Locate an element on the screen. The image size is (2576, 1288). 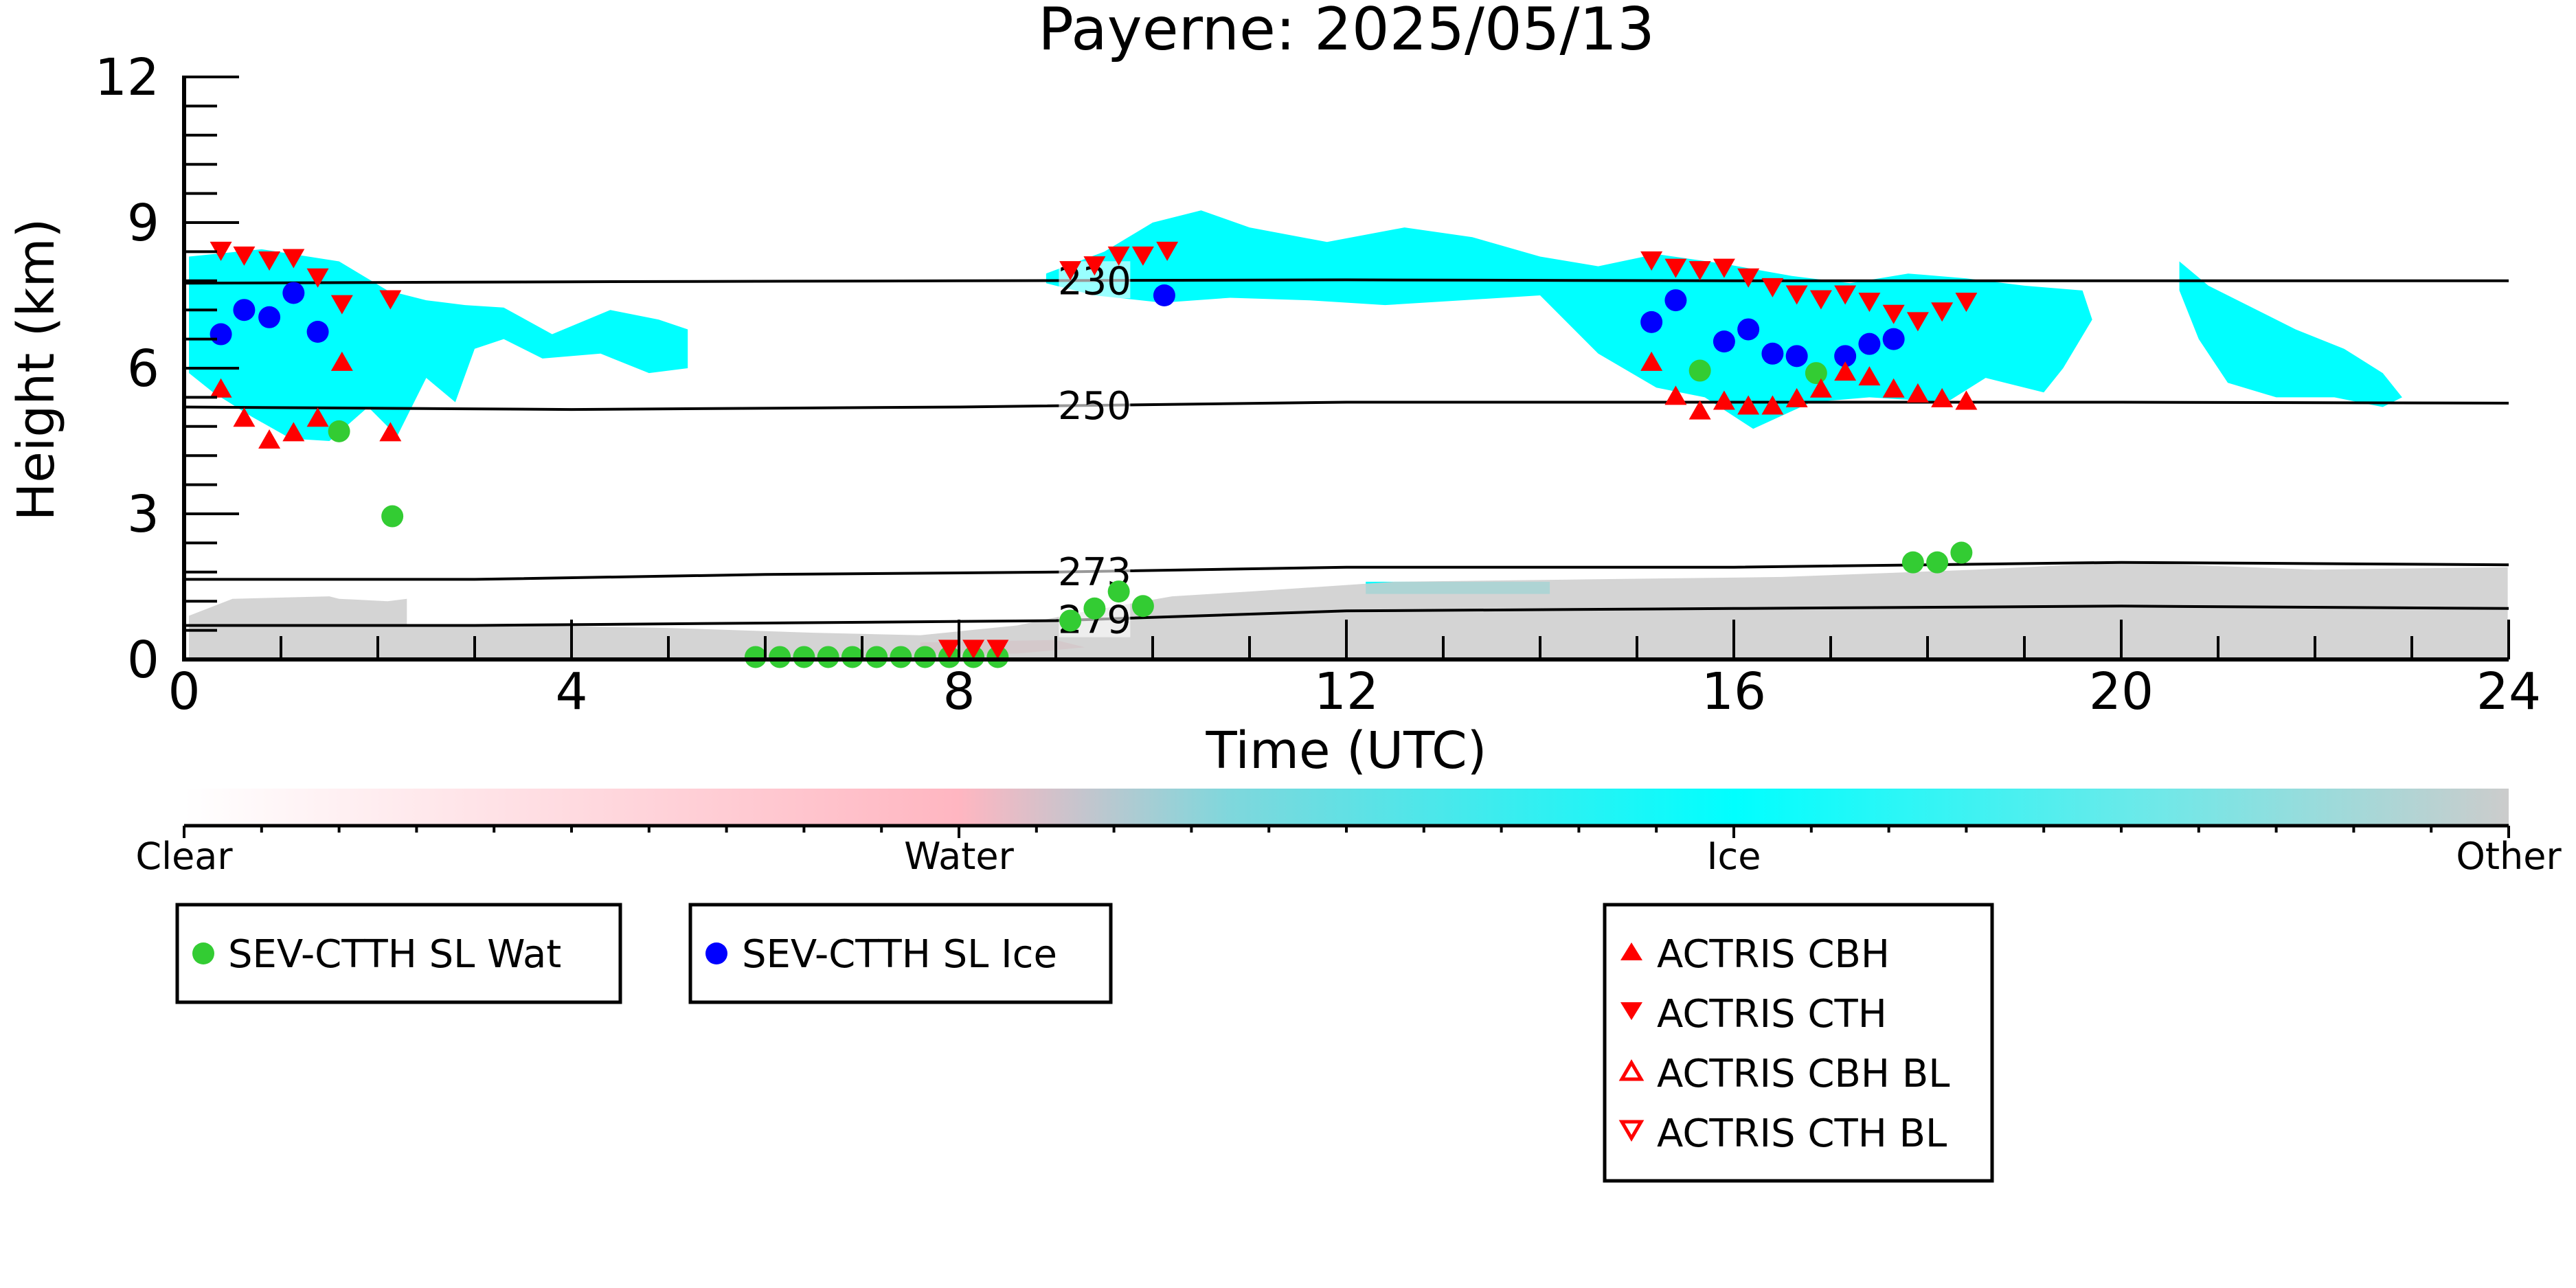
legend-cth-marker is located at coordinates (1631, 1011).